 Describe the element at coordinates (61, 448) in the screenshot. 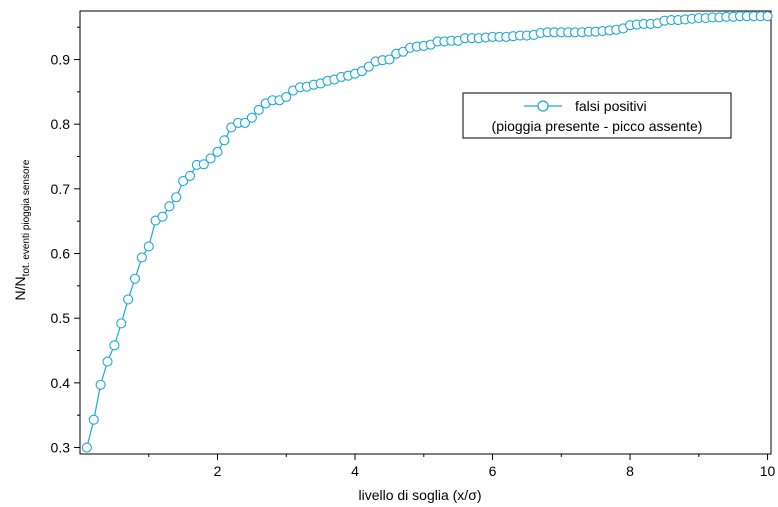

I see `y-tick-label: 0.3` at that location.